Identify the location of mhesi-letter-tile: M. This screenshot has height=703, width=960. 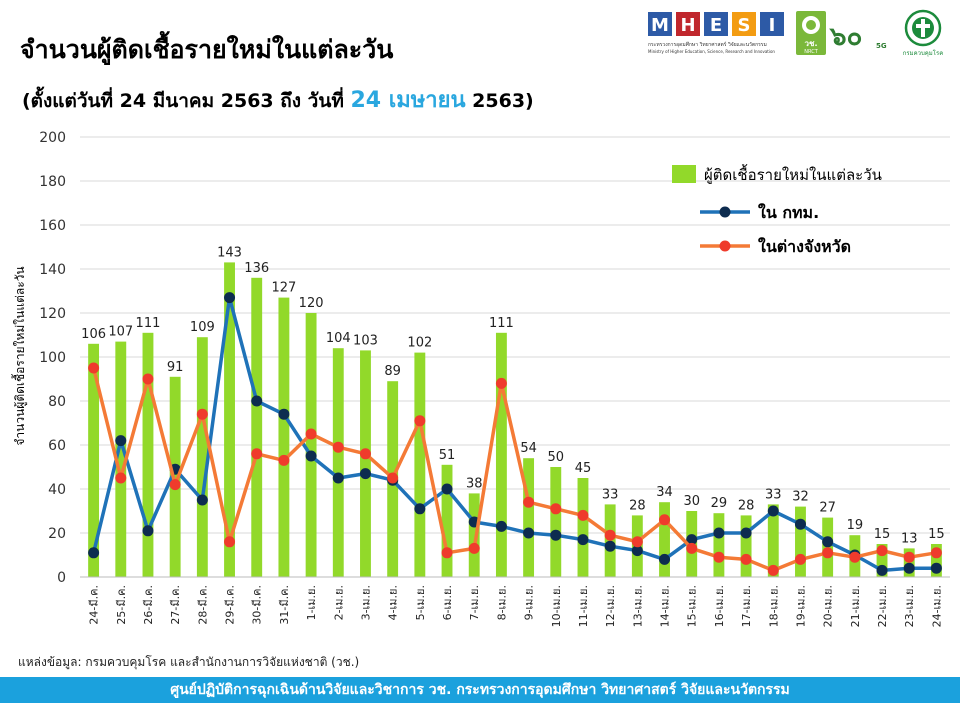
(660, 24).